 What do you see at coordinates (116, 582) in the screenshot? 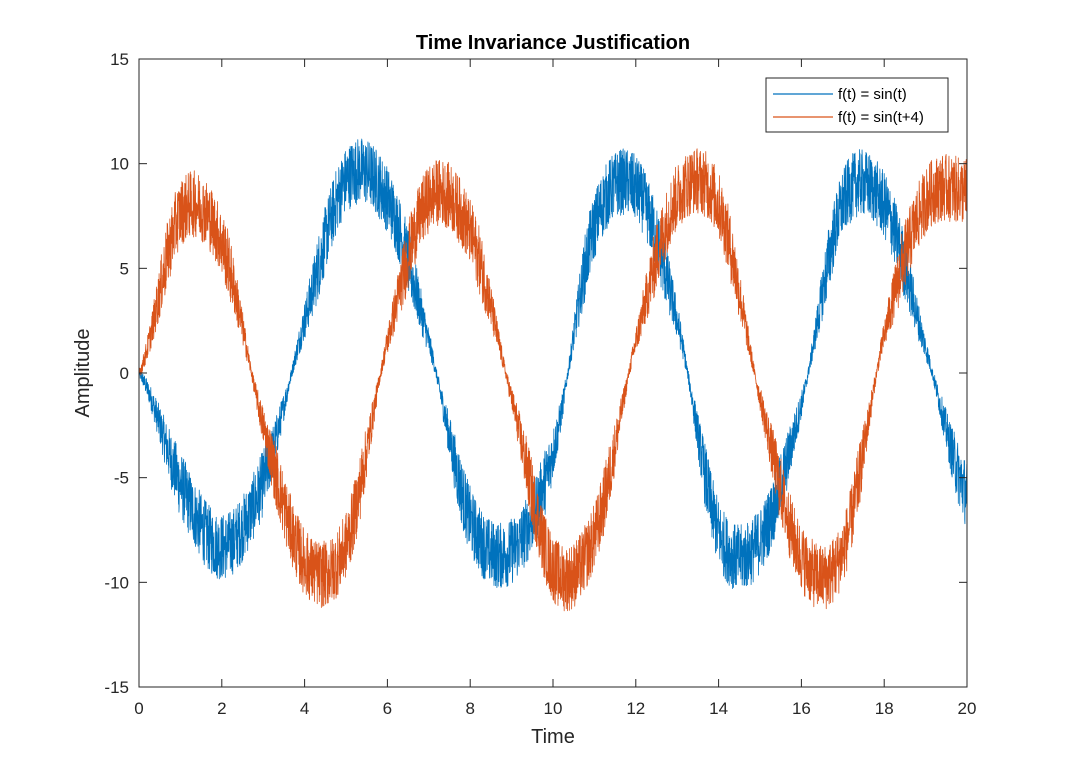
I see `y-tick-label: -10` at bounding box center [116, 582].